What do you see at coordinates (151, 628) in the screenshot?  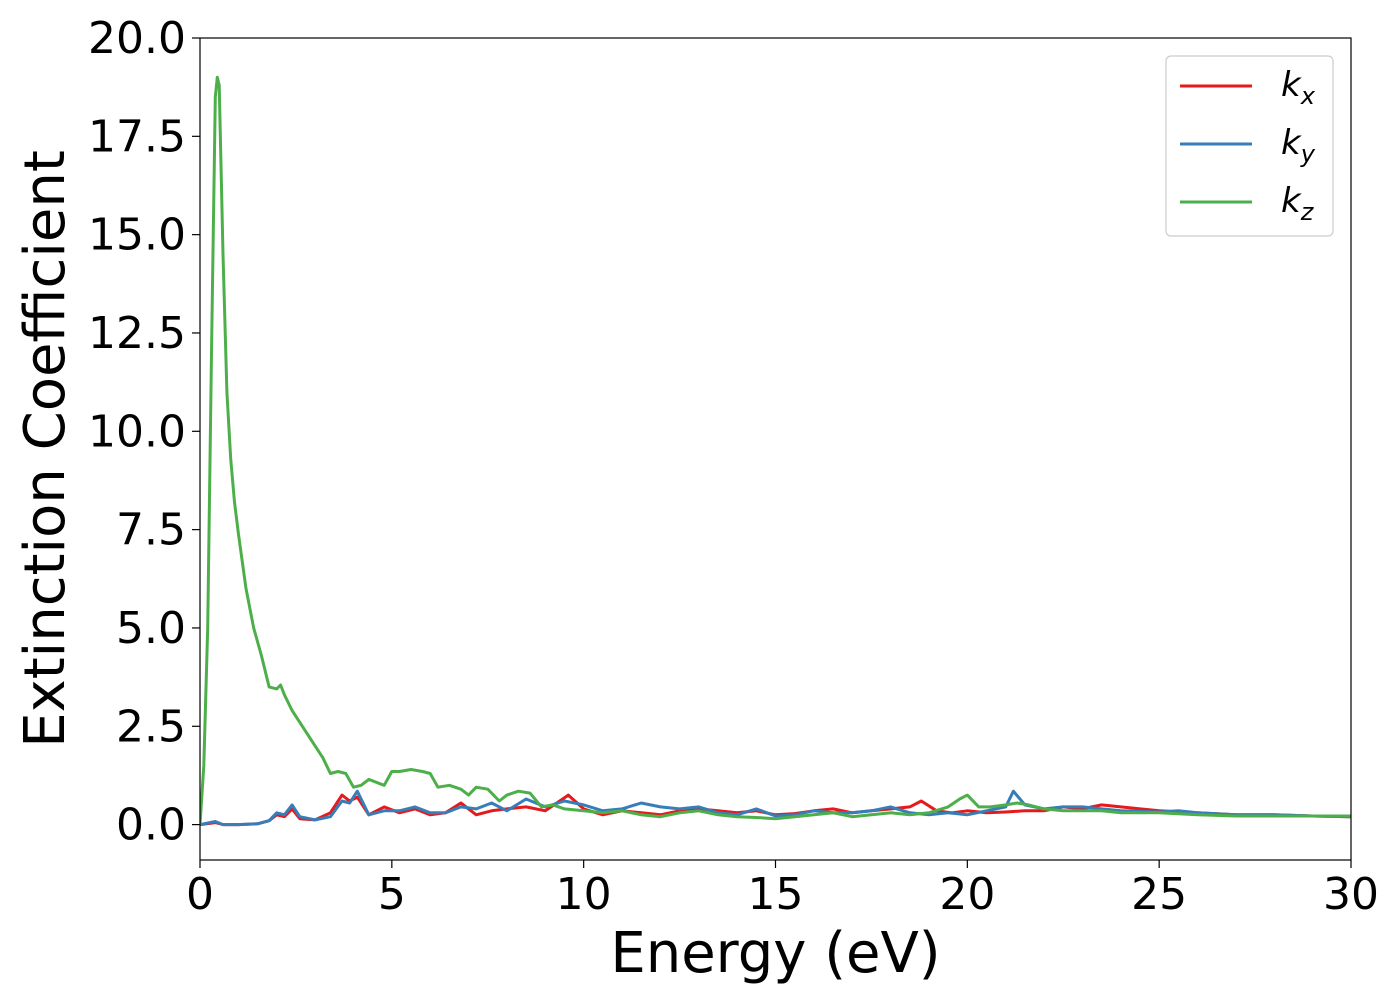 I see `y-tick-label: 5.0` at bounding box center [151, 628].